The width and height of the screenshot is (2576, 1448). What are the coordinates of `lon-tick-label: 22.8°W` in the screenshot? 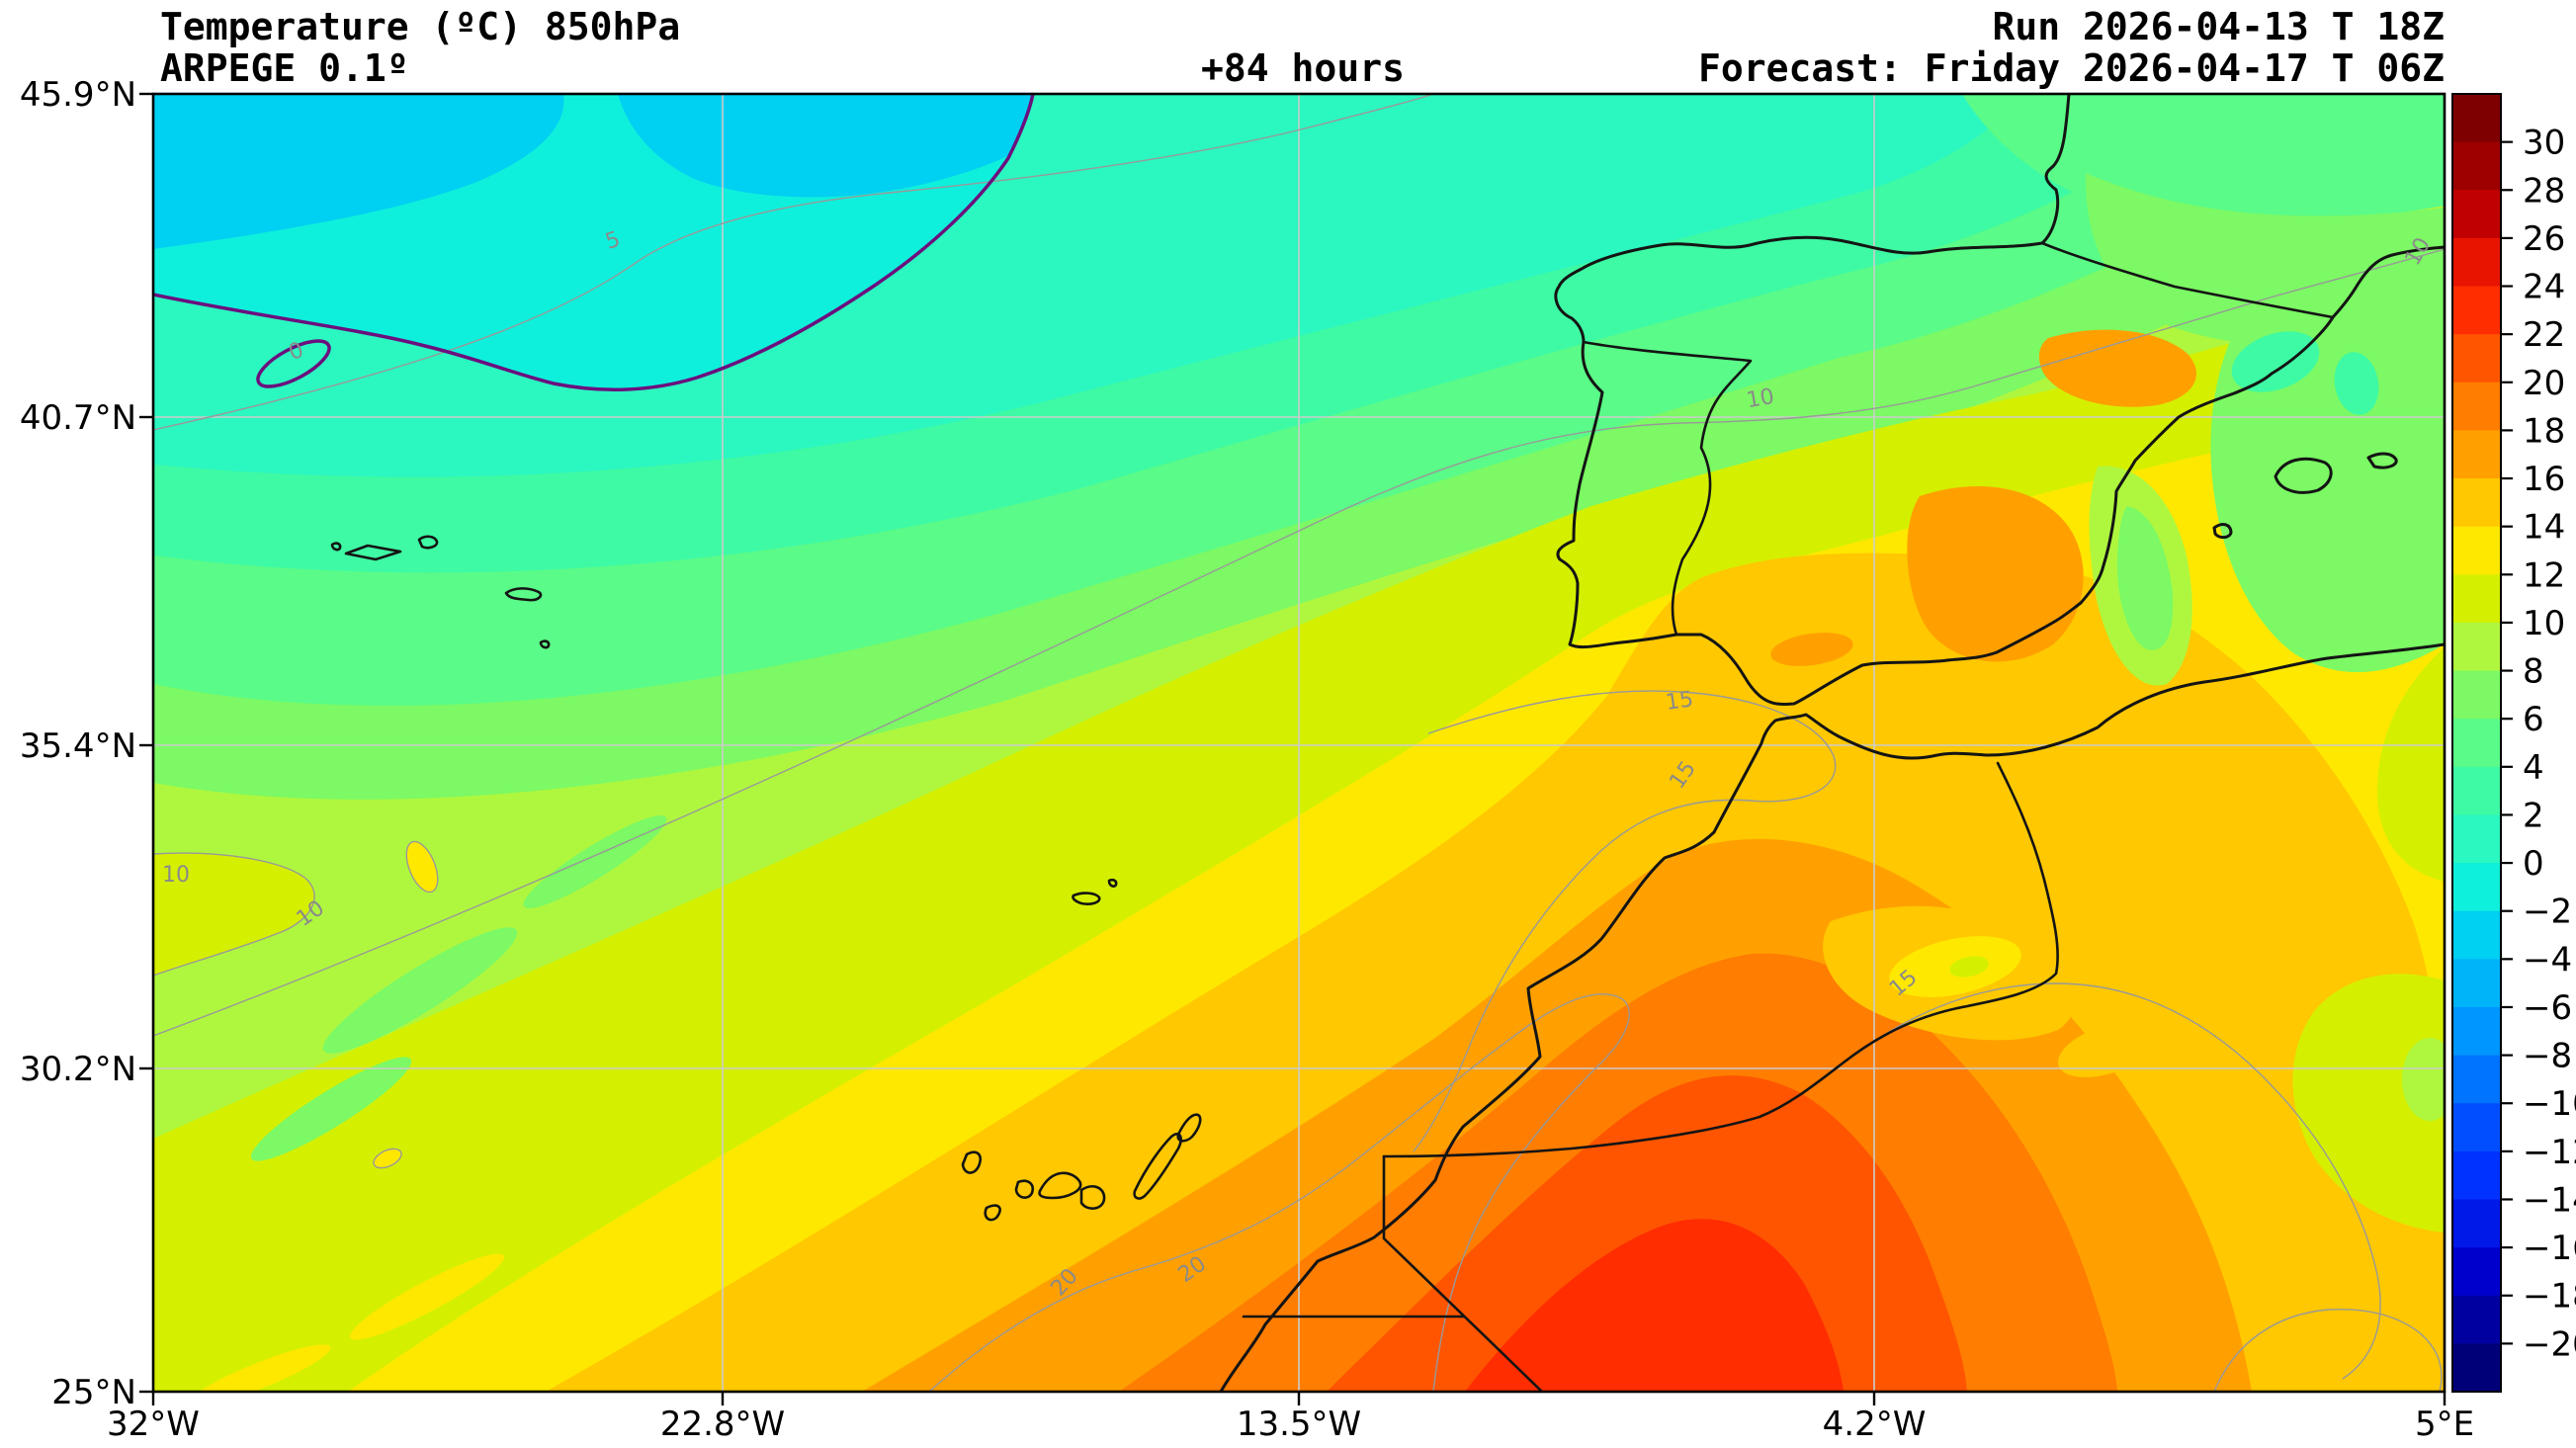 It's located at (722, 1424).